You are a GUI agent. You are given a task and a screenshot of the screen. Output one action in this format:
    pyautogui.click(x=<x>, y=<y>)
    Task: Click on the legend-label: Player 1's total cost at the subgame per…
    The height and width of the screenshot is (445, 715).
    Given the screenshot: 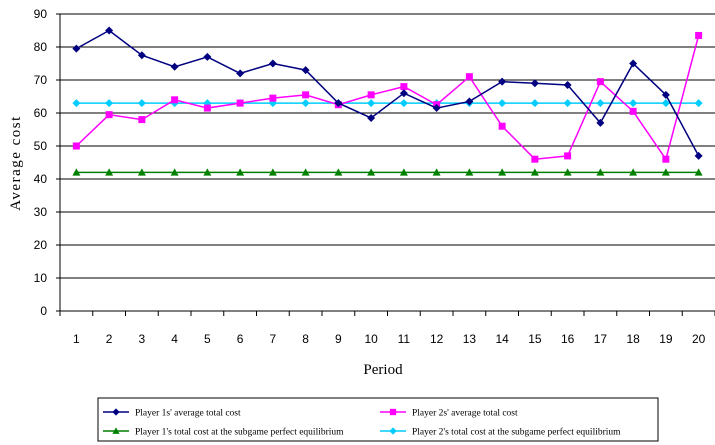 What is the action you would take?
    pyautogui.click(x=239, y=432)
    